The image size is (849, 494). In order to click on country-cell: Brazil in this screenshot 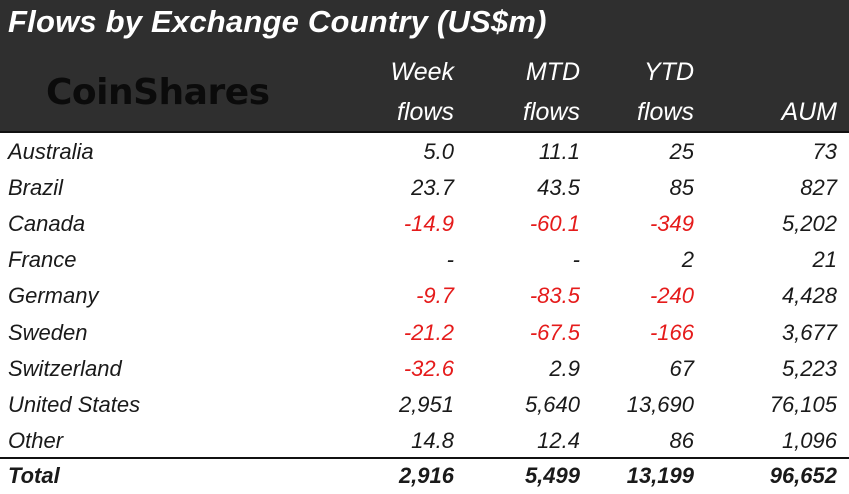, I will do `click(36, 188)`.